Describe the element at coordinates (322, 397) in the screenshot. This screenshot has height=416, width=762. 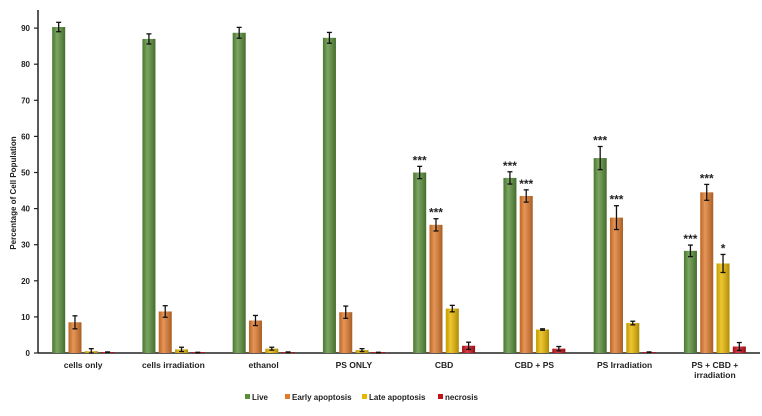
I see `legend-label: Early apoptosis` at that location.